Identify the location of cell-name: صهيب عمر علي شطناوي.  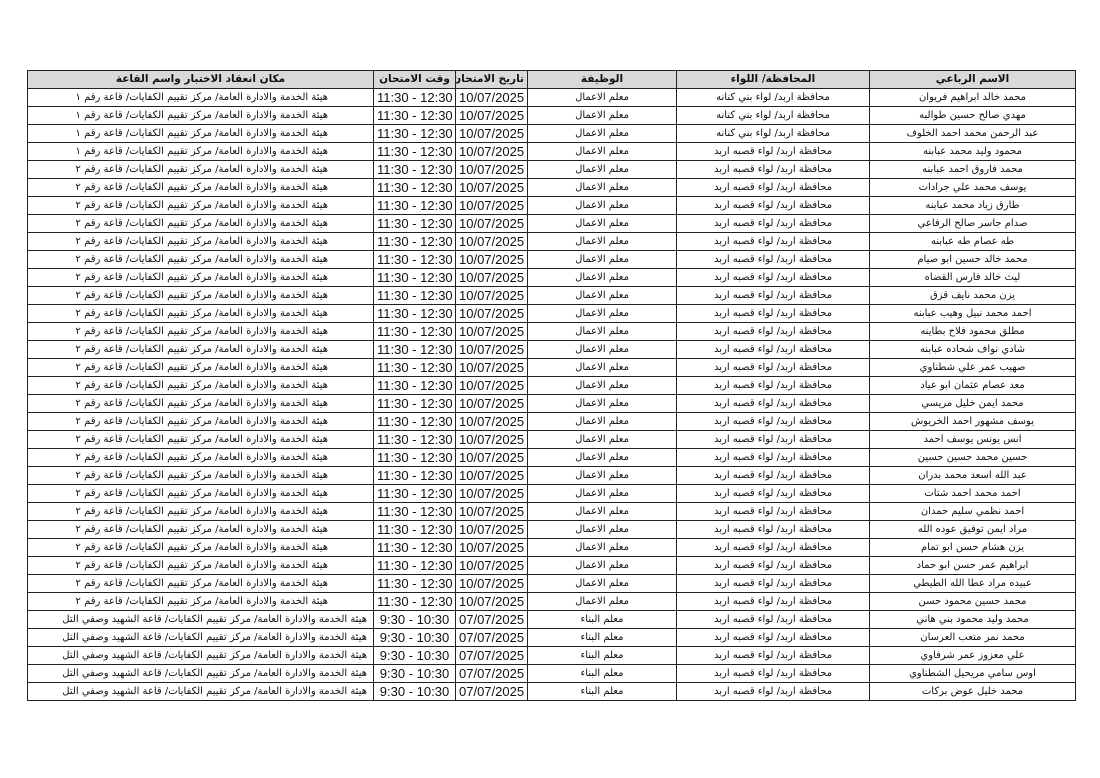
(972, 367).